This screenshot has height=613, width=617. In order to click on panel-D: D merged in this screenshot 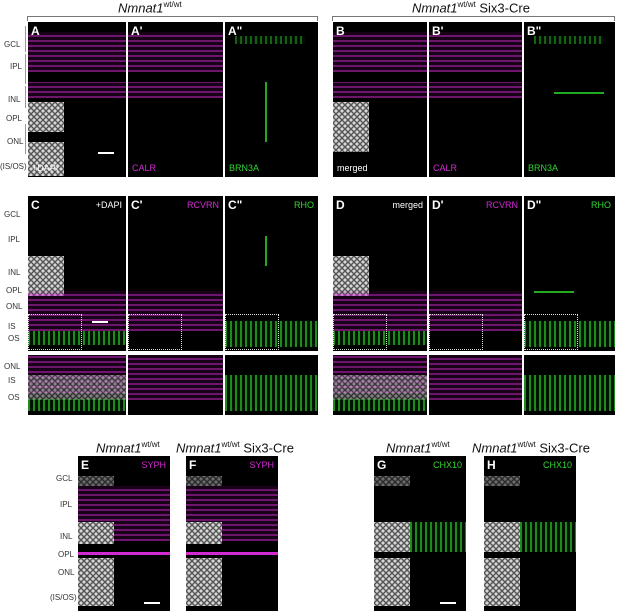, I will do `click(380, 273)`.